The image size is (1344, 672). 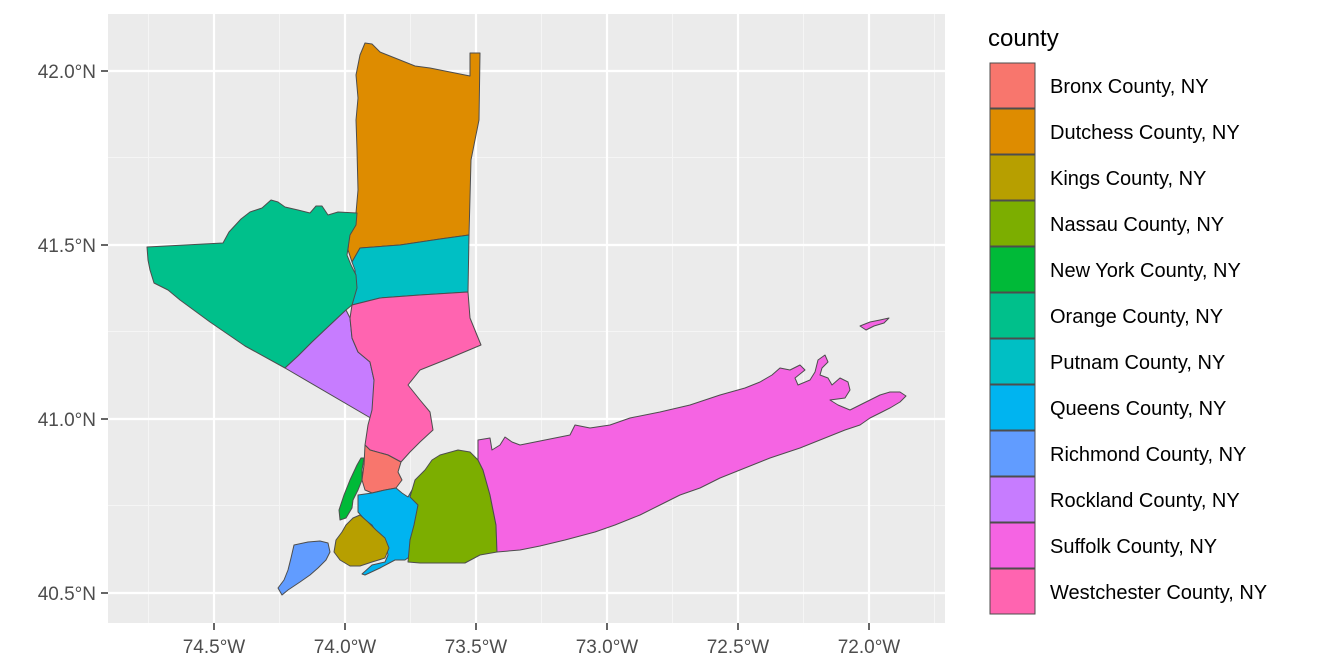 I want to click on x-tick-label: 73.5°W, so click(x=476, y=647).